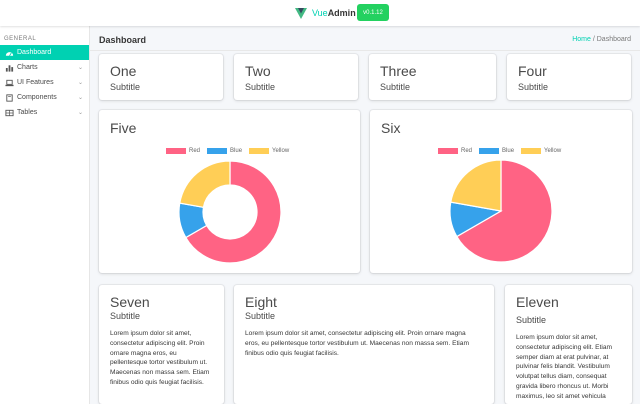 This screenshot has width=640, height=404. I want to click on text-card-title: Seven, so click(130, 302).